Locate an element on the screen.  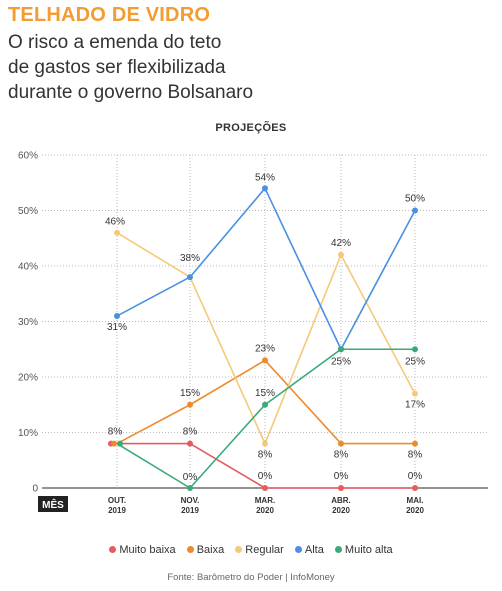
x-tick-label-month: MAR. is located at coordinates (265, 500).